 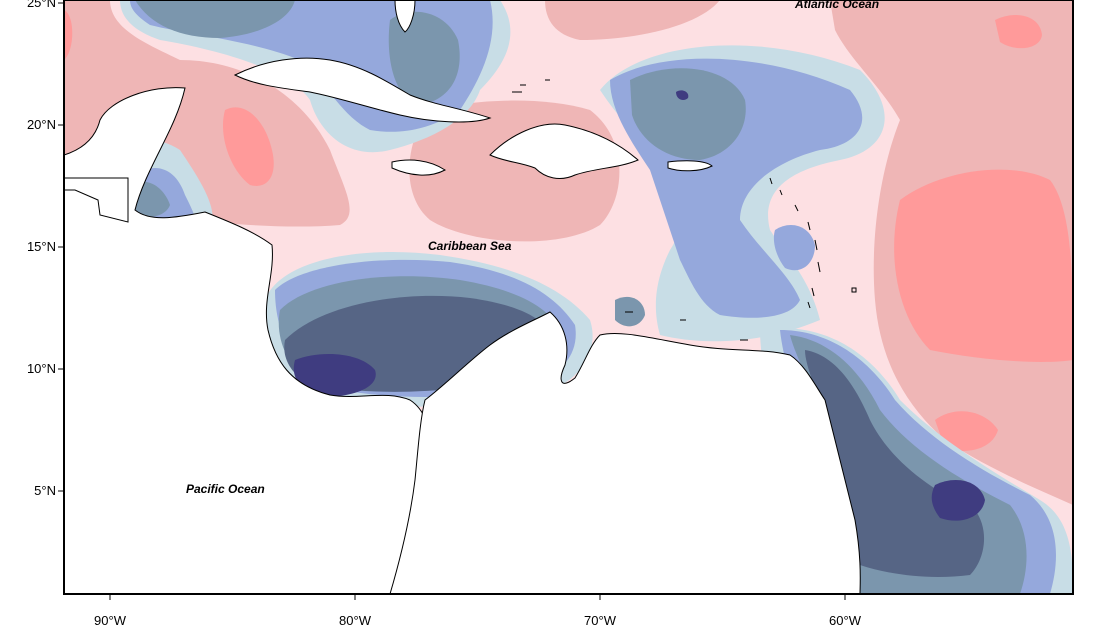 What do you see at coordinates (41, 5) in the screenshot?
I see `lat-tick-label: 25°N` at bounding box center [41, 5].